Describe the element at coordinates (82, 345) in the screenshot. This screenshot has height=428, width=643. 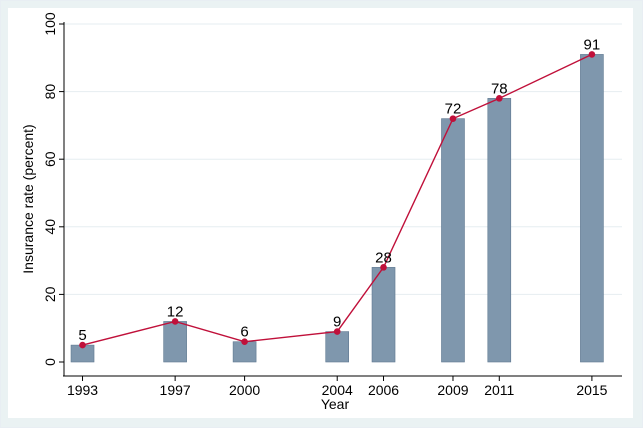
I see `marker-1993` at that location.